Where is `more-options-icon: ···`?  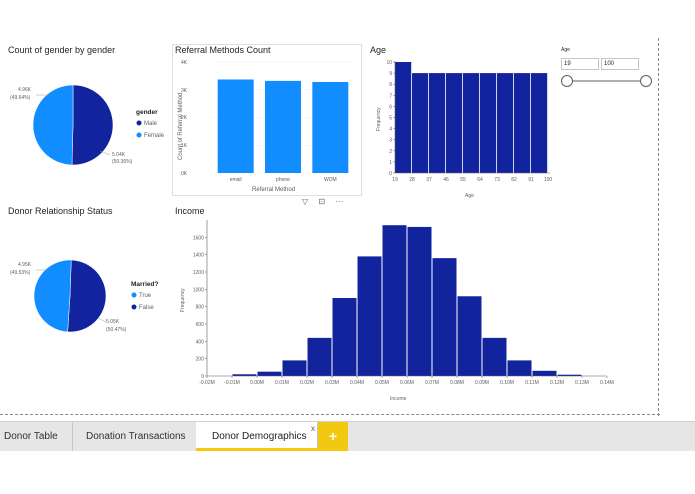 more-options-icon: ··· is located at coordinates (339, 201).